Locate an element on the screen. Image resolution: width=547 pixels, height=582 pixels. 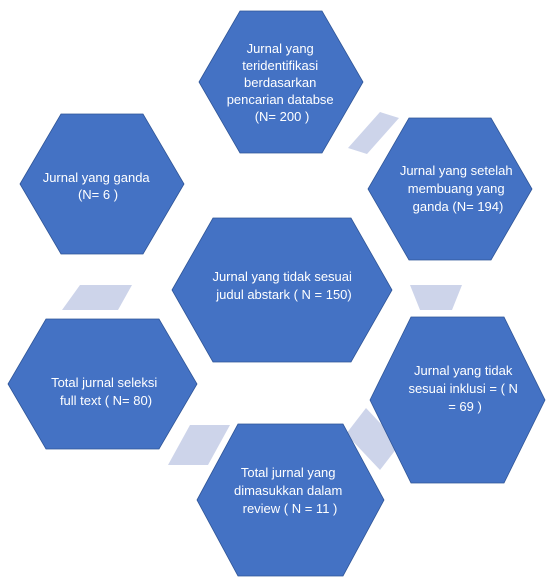
connector-top-to-top-right is located at coordinates (373, 133).